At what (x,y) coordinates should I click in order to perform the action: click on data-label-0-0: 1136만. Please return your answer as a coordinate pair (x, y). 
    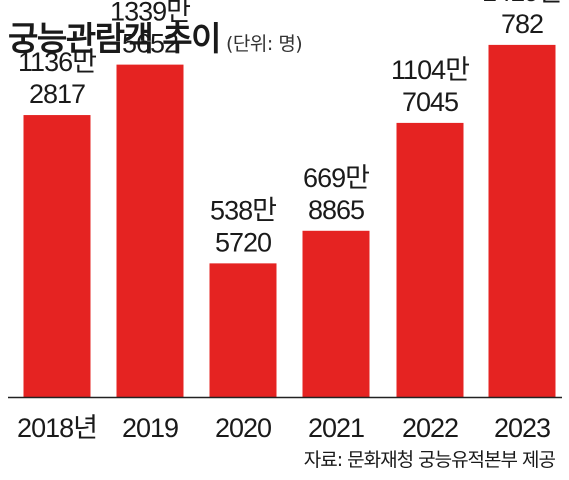
    Looking at the image, I should click on (57, 62).